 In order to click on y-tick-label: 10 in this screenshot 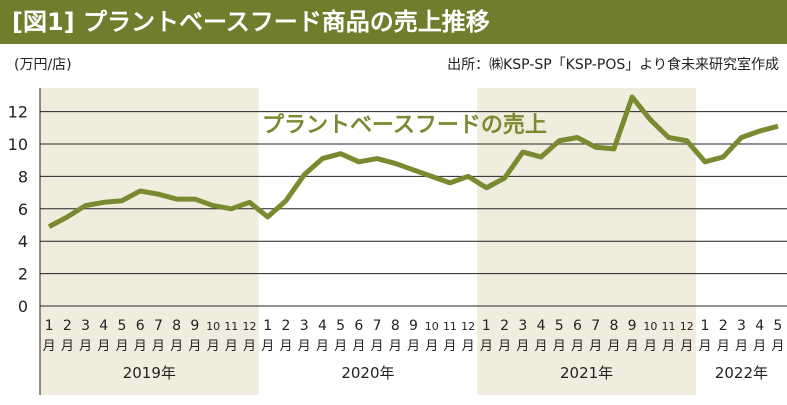, I will do `click(18, 144)`.